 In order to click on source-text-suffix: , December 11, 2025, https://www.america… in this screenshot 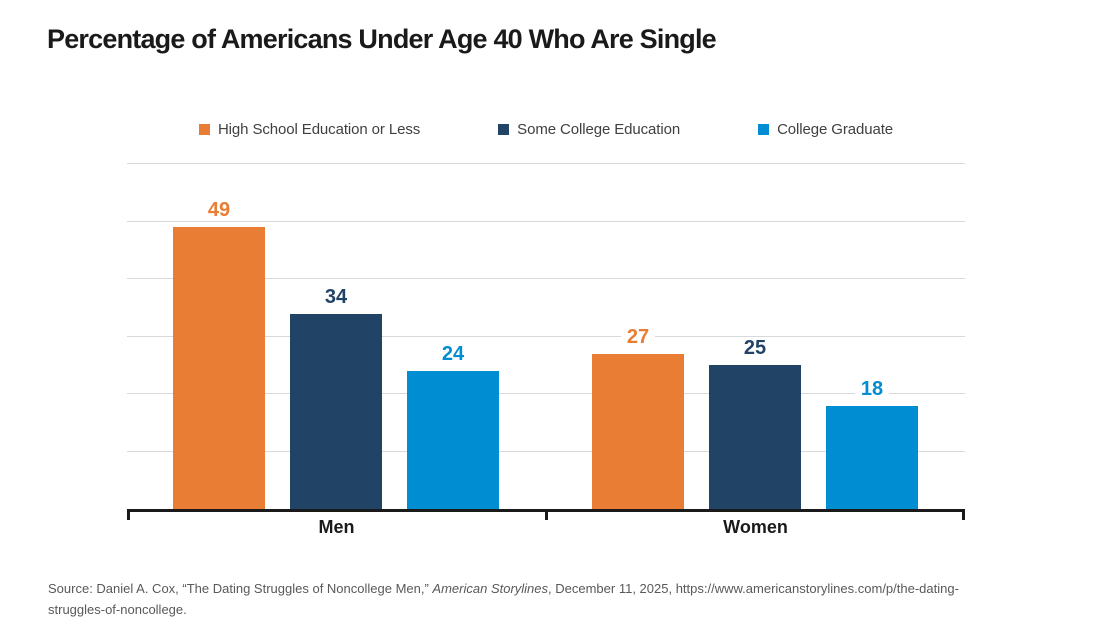, I will do `click(503, 599)`.